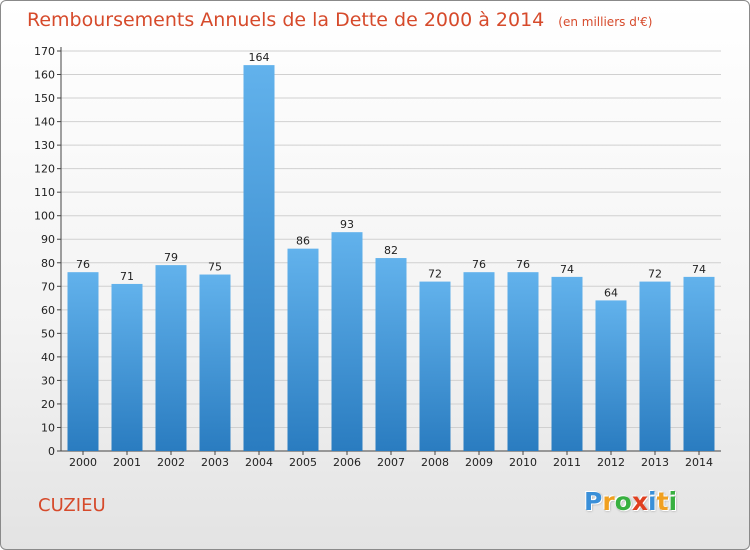  Describe the element at coordinates (435, 366) in the screenshot. I see `bar-2008` at that location.